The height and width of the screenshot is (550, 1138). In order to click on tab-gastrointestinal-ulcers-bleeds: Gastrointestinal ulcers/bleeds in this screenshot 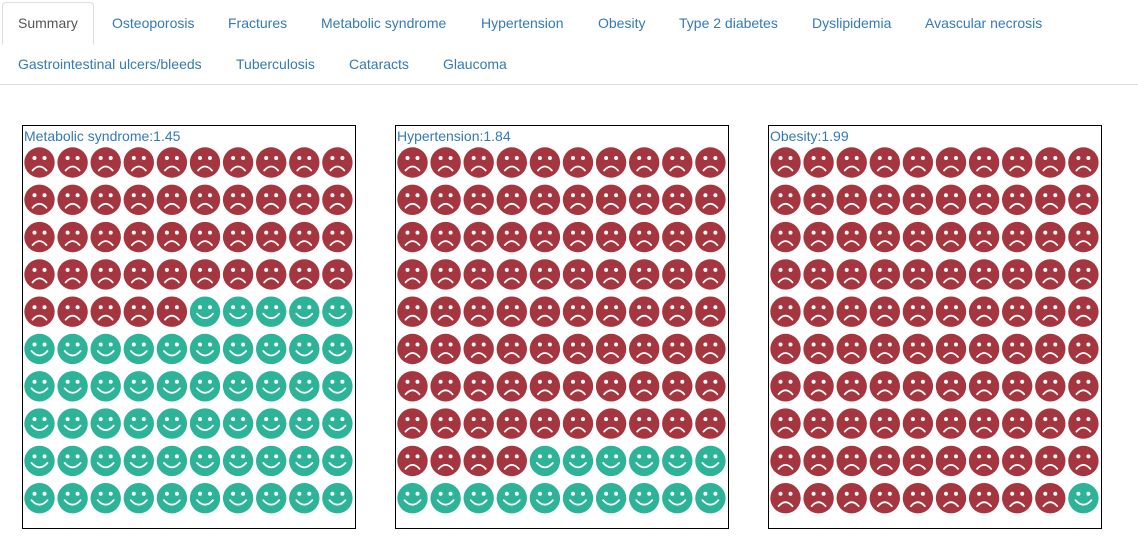, I will do `click(110, 64)`.